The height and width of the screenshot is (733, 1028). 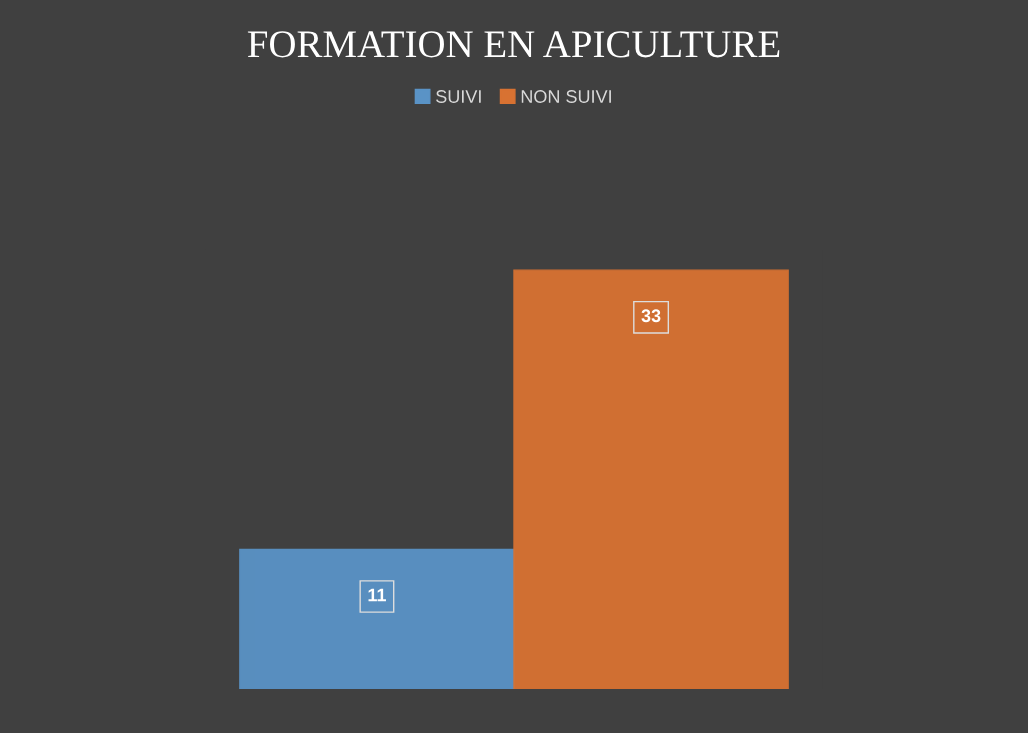 What do you see at coordinates (513, 44) in the screenshot?
I see `chart-title: FORMATION EN APICULTURE` at bounding box center [513, 44].